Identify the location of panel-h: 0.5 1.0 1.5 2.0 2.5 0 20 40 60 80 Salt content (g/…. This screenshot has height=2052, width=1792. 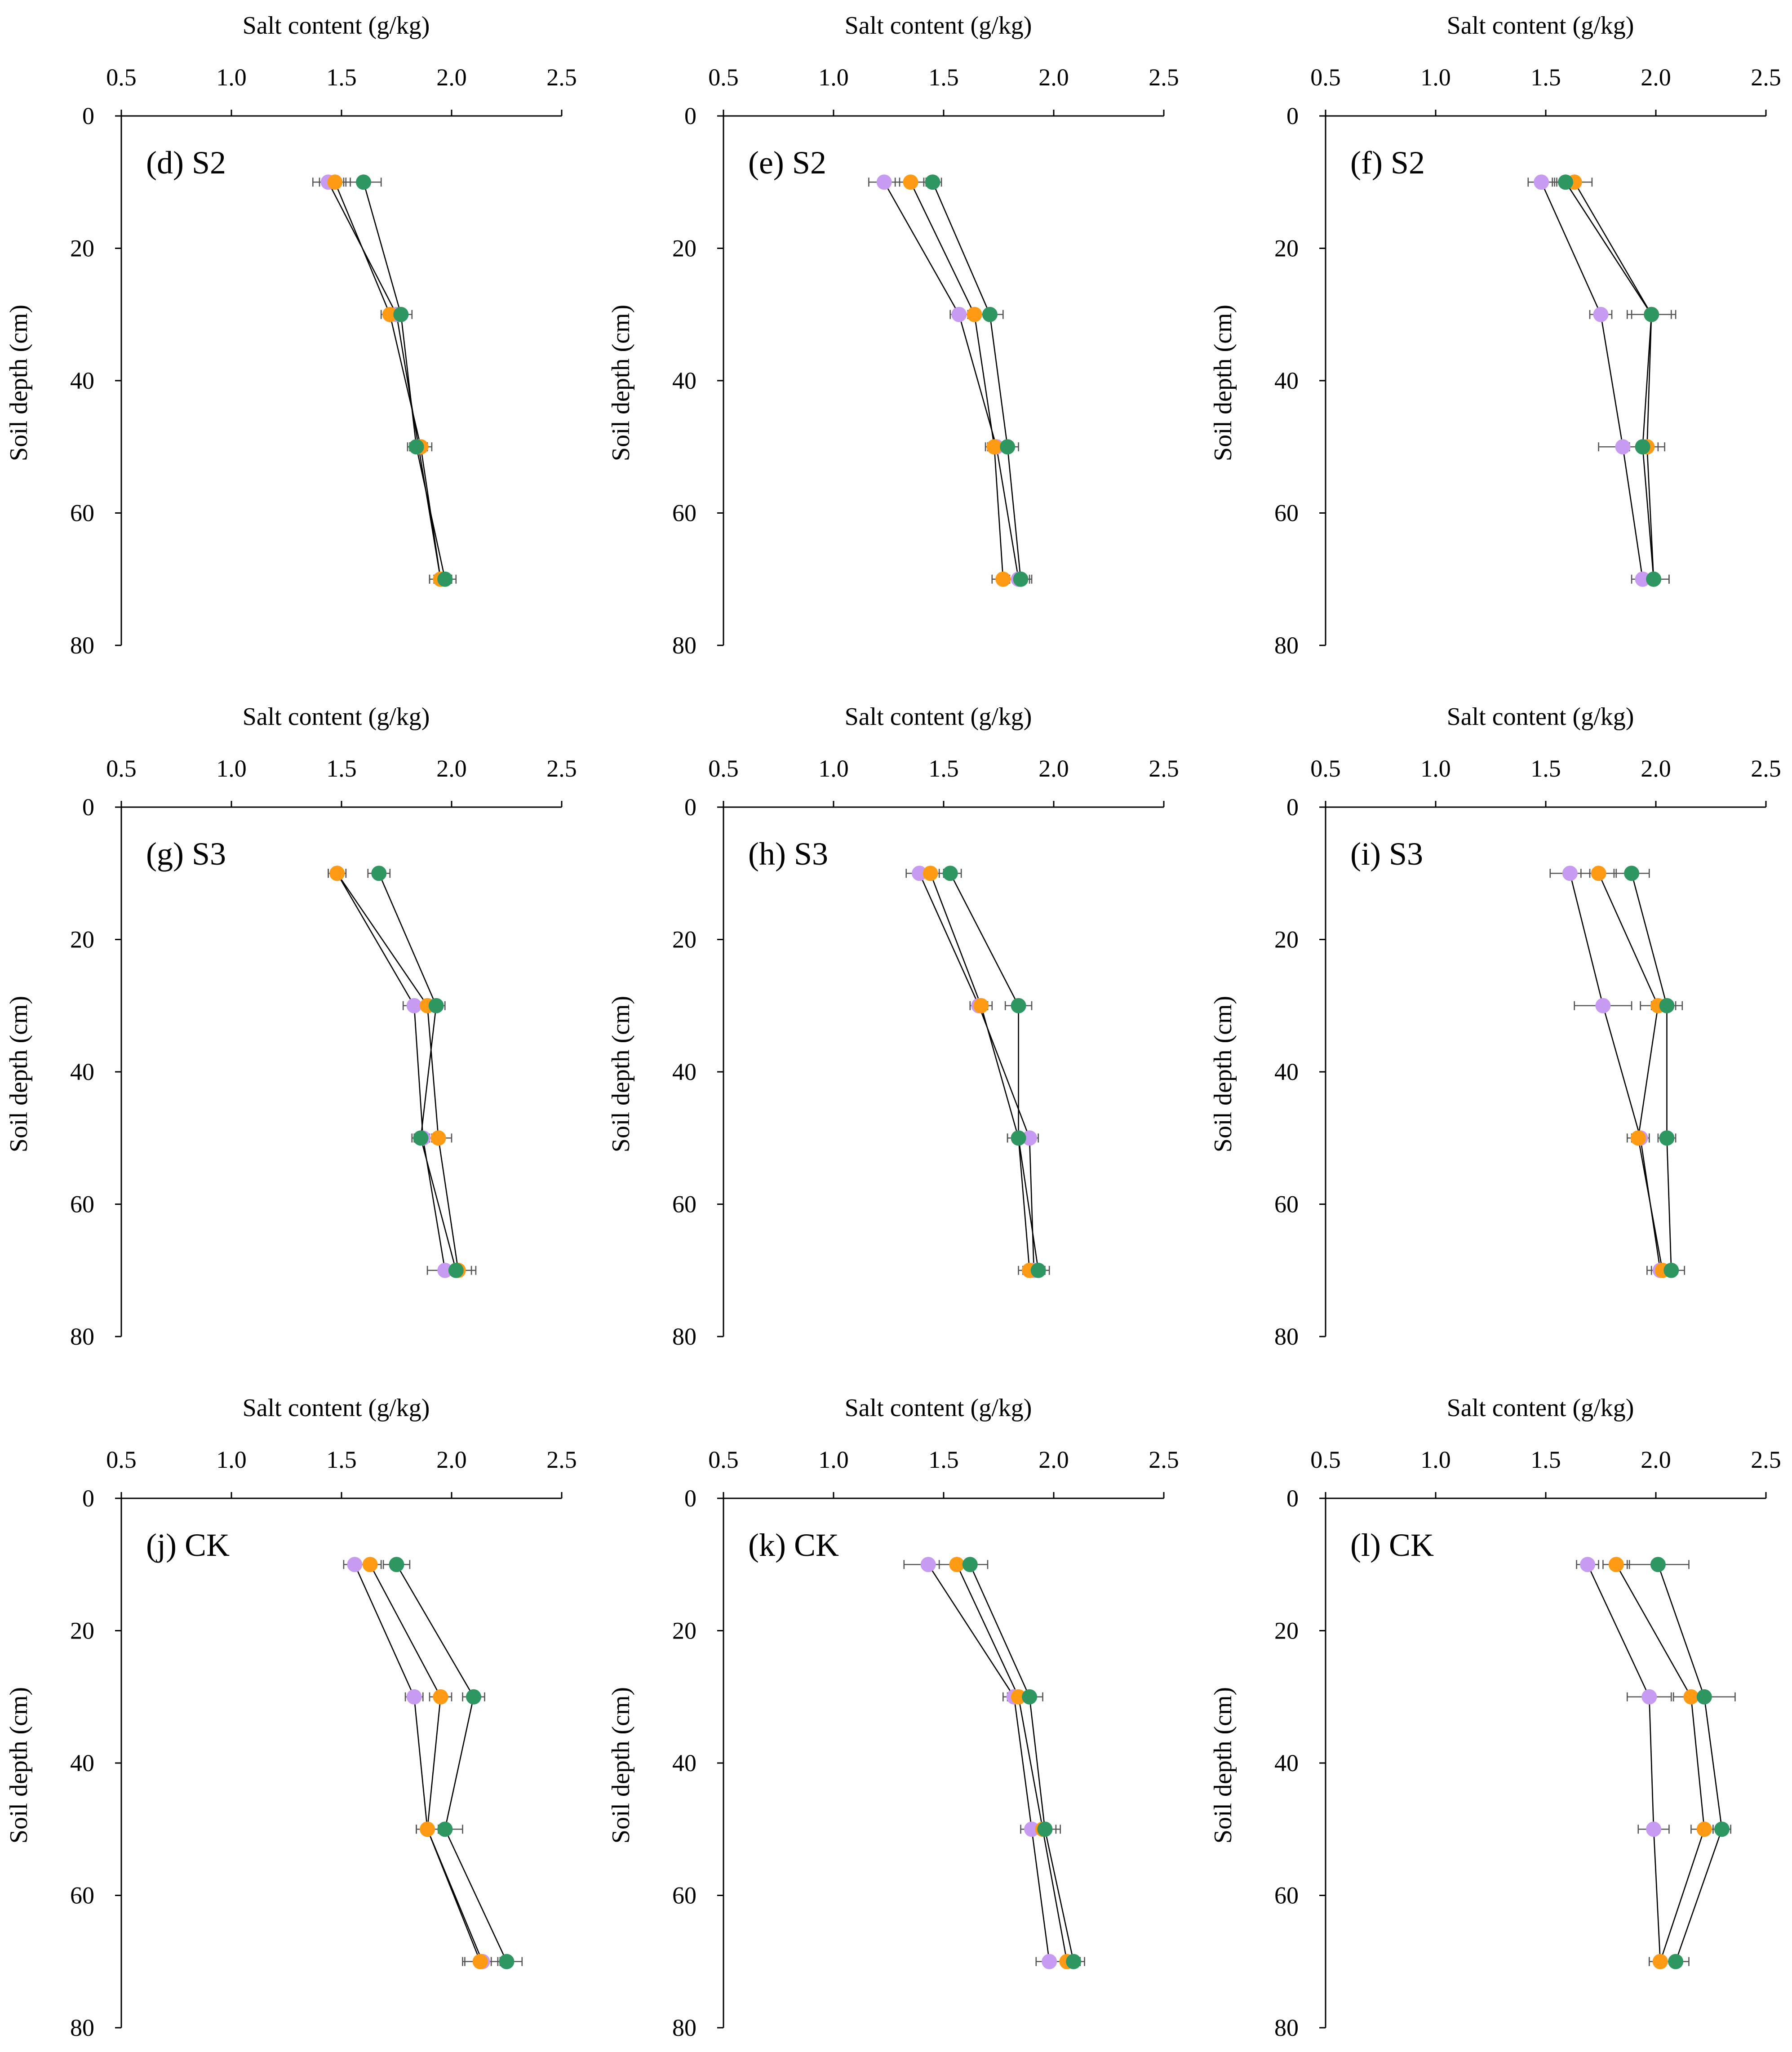
(893, 1026).